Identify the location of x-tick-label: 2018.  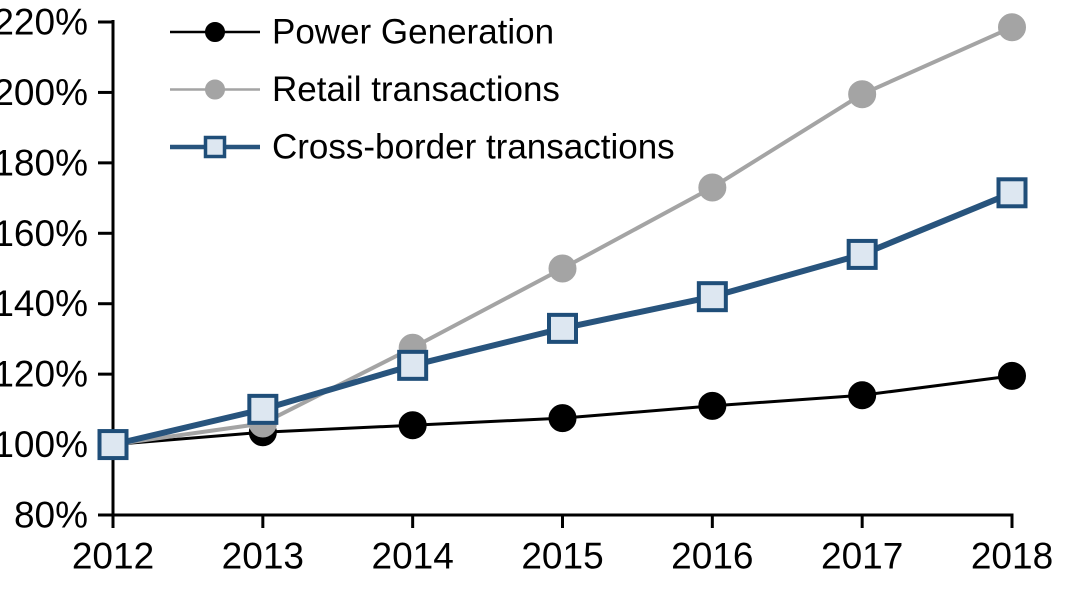
(1012, 556).